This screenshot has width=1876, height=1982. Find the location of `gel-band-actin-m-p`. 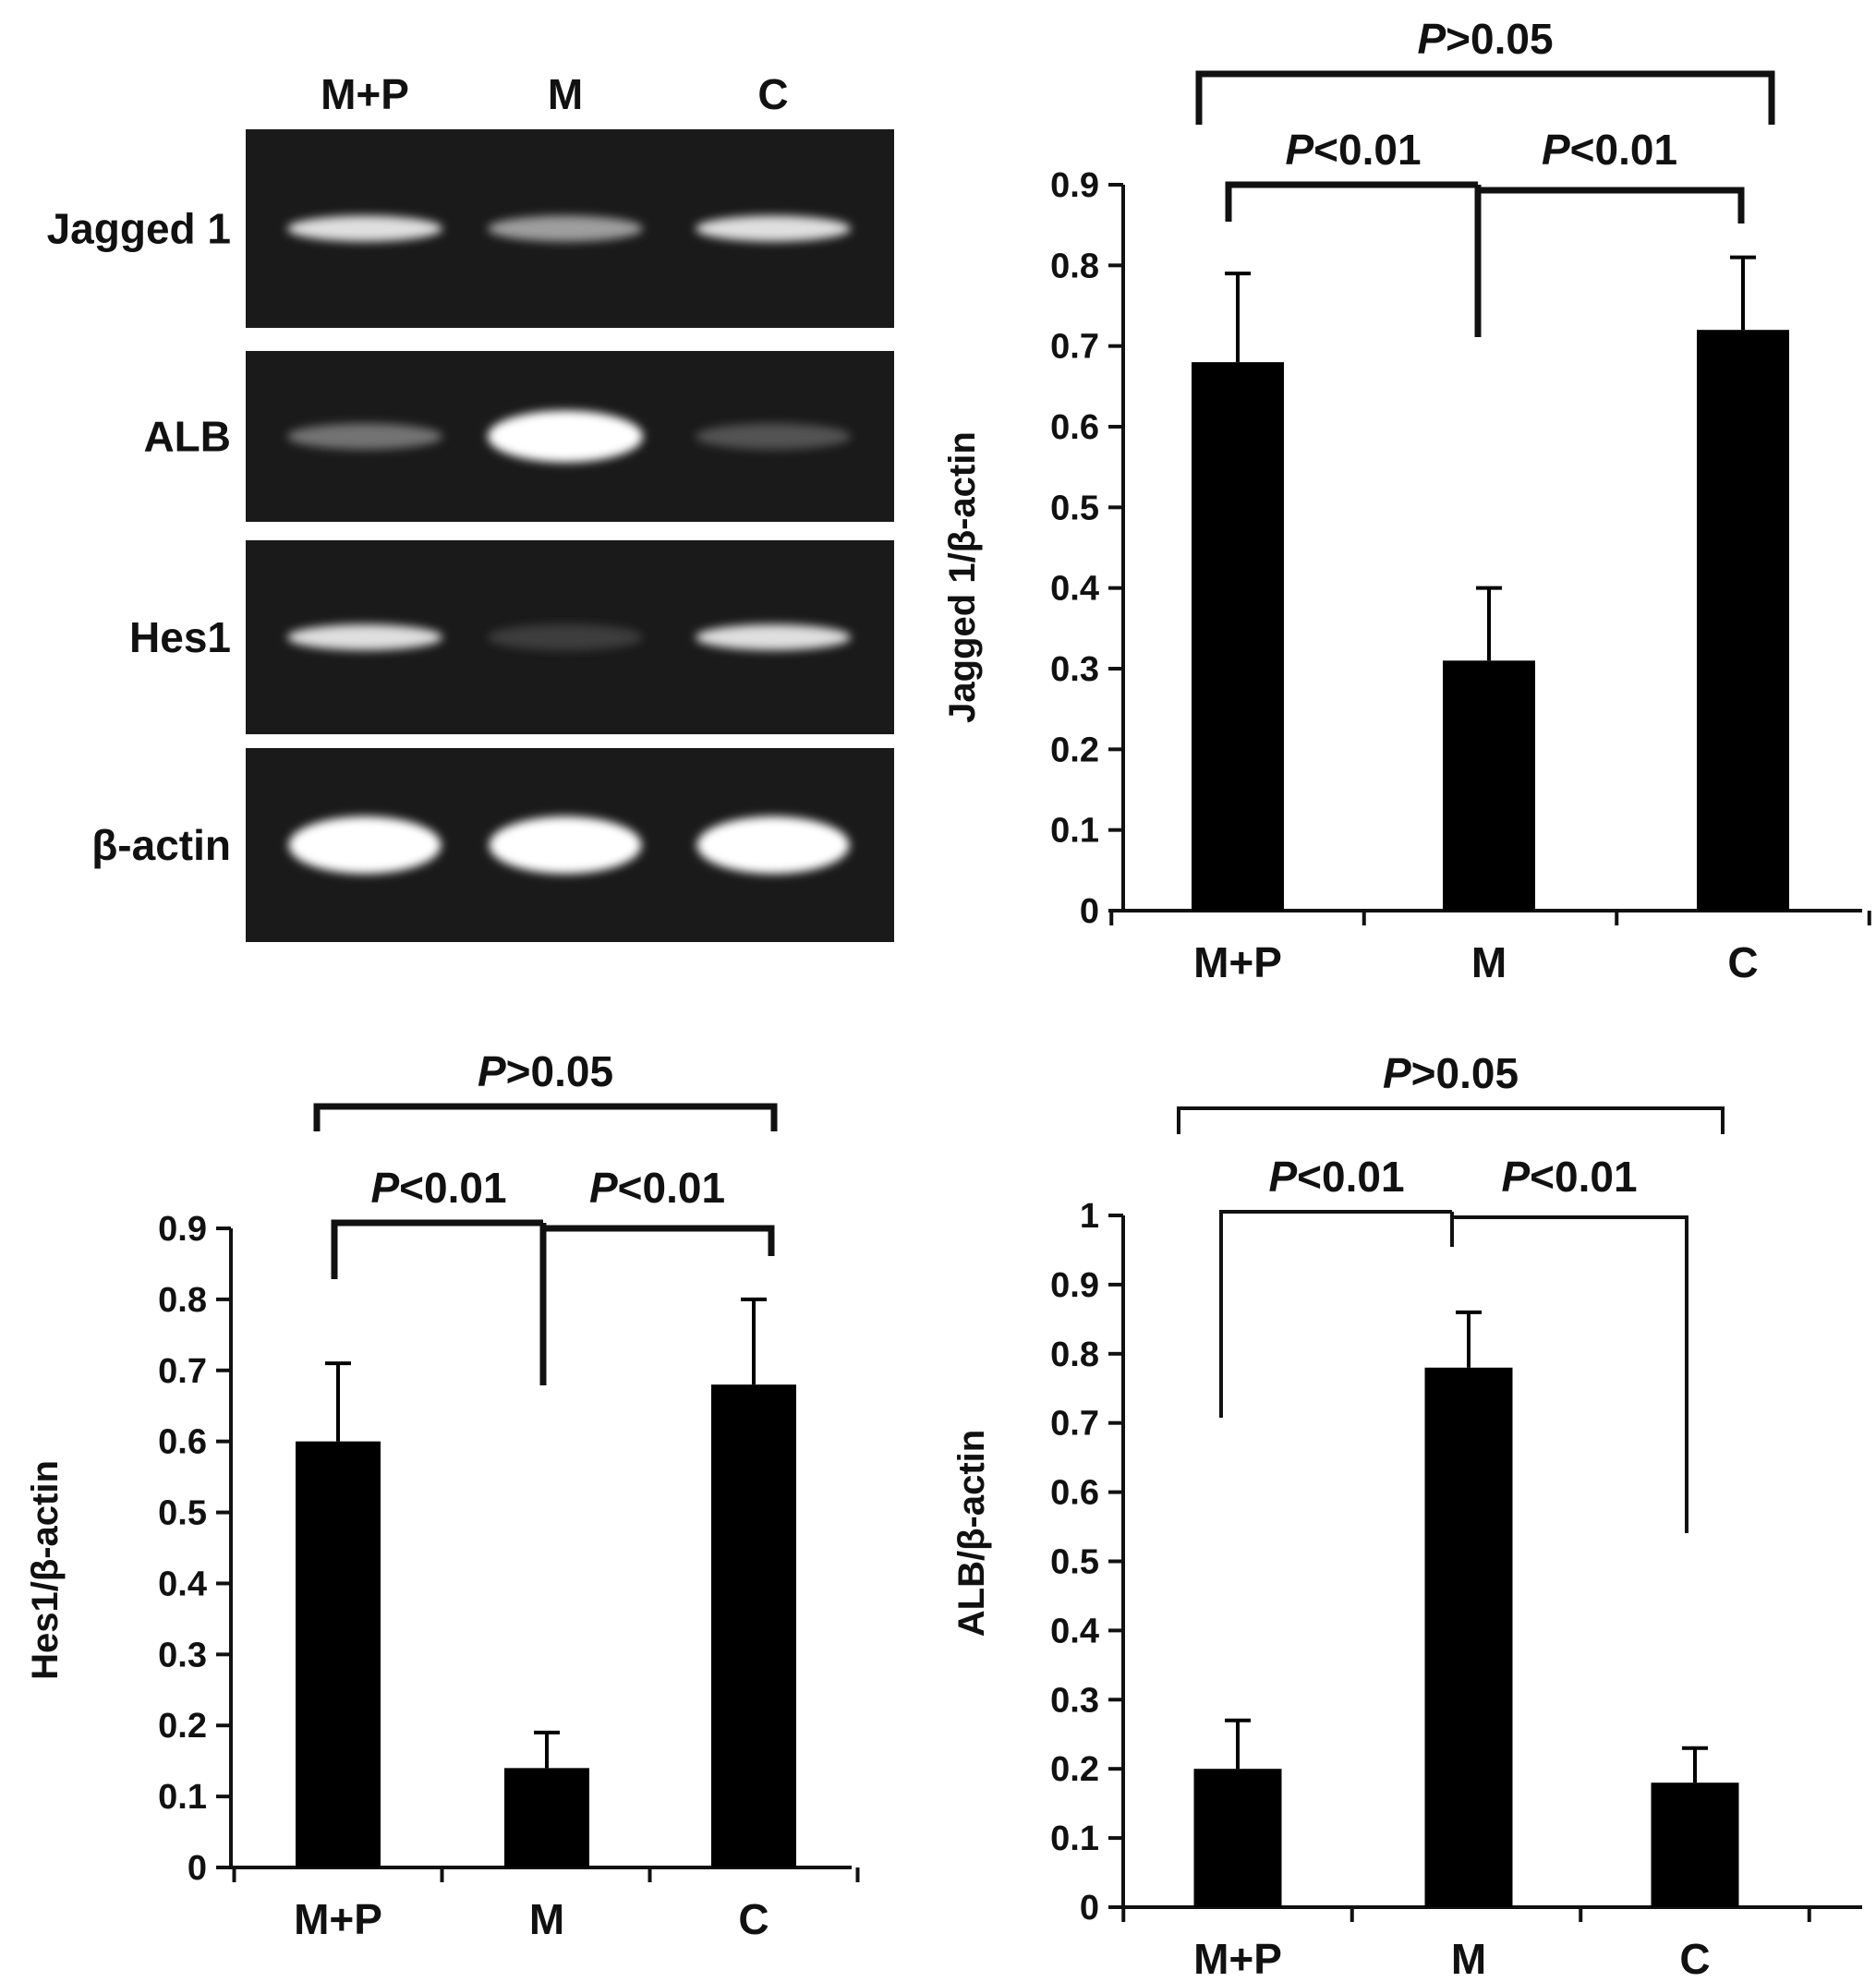

gel-band-actin-m-p is located at coordinates (365, 845).